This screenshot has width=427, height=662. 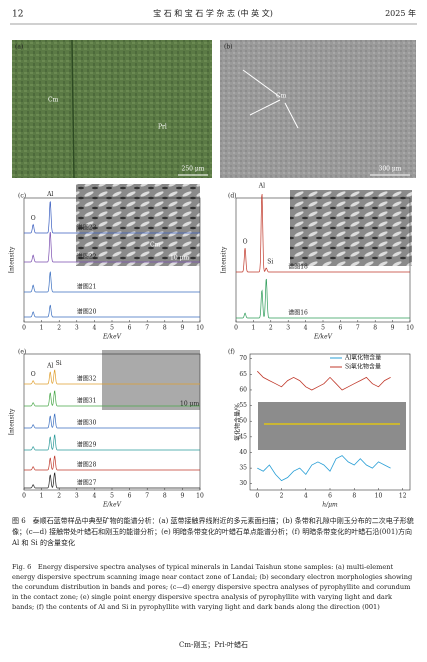 I want to click on inset-f, so click(x=332, y=426).